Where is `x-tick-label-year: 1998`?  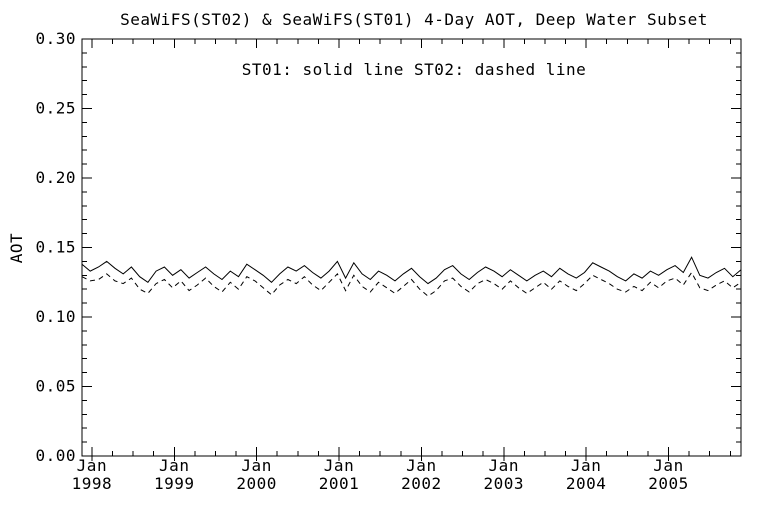
x-tick-label-year: 1998 is located at coordinates (92, 483).